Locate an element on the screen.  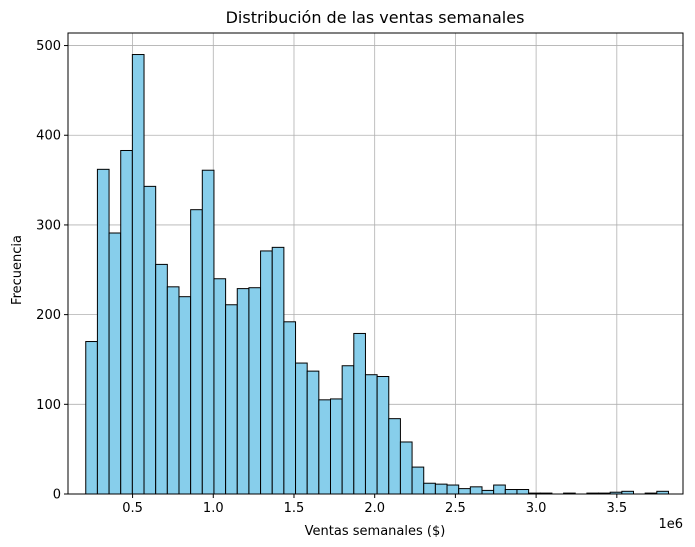
y-tick-label: 0 is located at coordinates (57, 495).